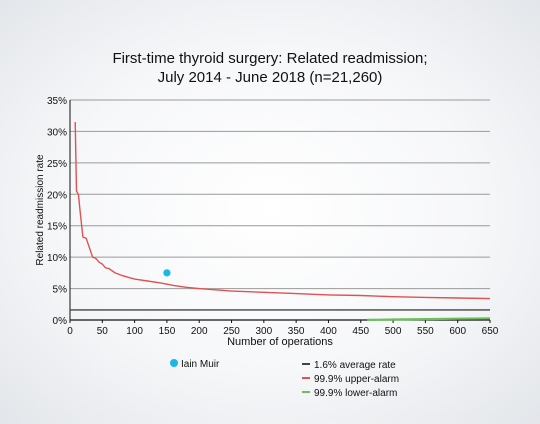 The height and width of the screenshot is (424, 540). What do you see at coordinates (328, 331) in the screenshot?
I see `x-tick-label: 400` at bounding box center [328, 331].